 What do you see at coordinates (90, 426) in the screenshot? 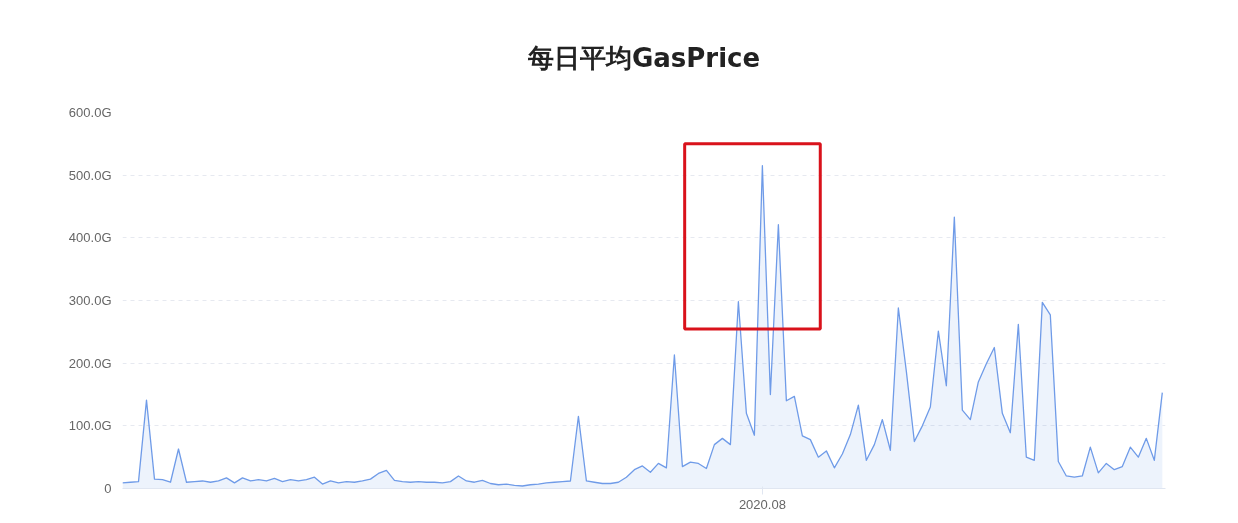
I see `y-tick-label: 100.0G` at bounding box center [90, 426].